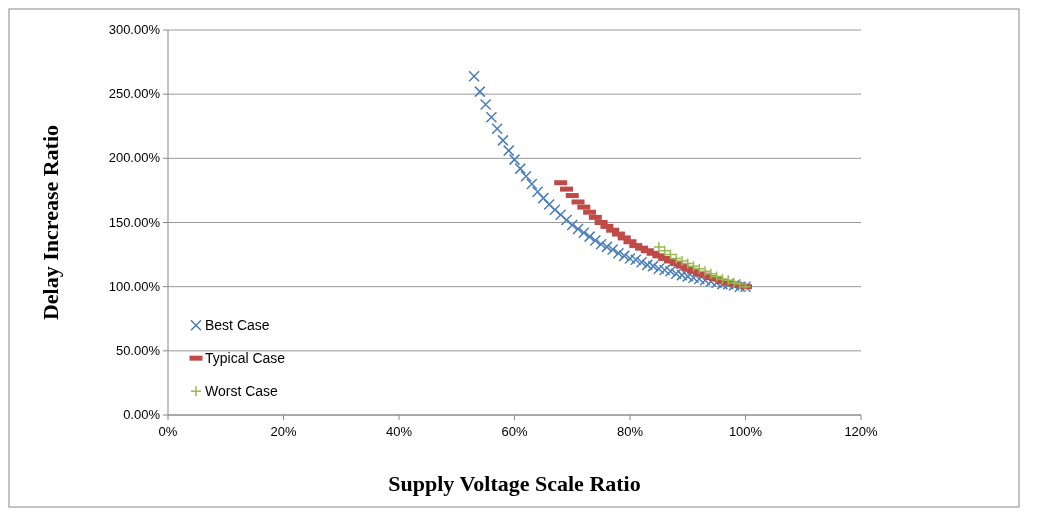 Image resolution: width=1039 pixels, height=527 pixels. Describe the element at coordinates (134, 222) in the screenshot. I see `y-tick-label: 150.00%` at that location.